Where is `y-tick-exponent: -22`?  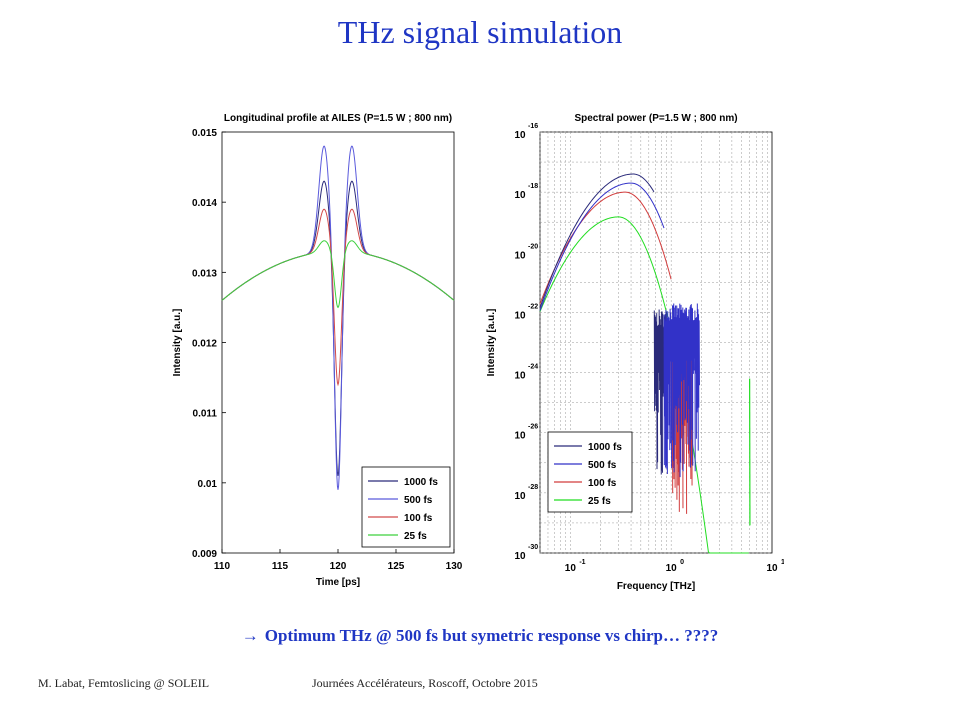
y-tick-exponent: -22 is located at coordinates (533, 306).